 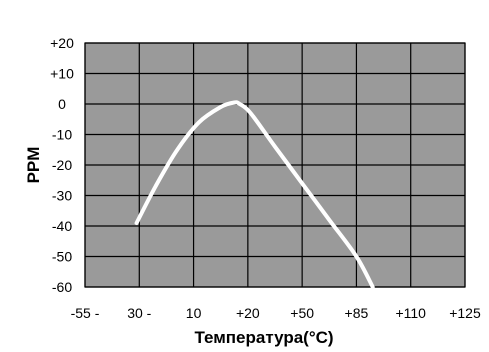 I want to click on x-axis-label: Температура(°C), so click(x=263, y=337).